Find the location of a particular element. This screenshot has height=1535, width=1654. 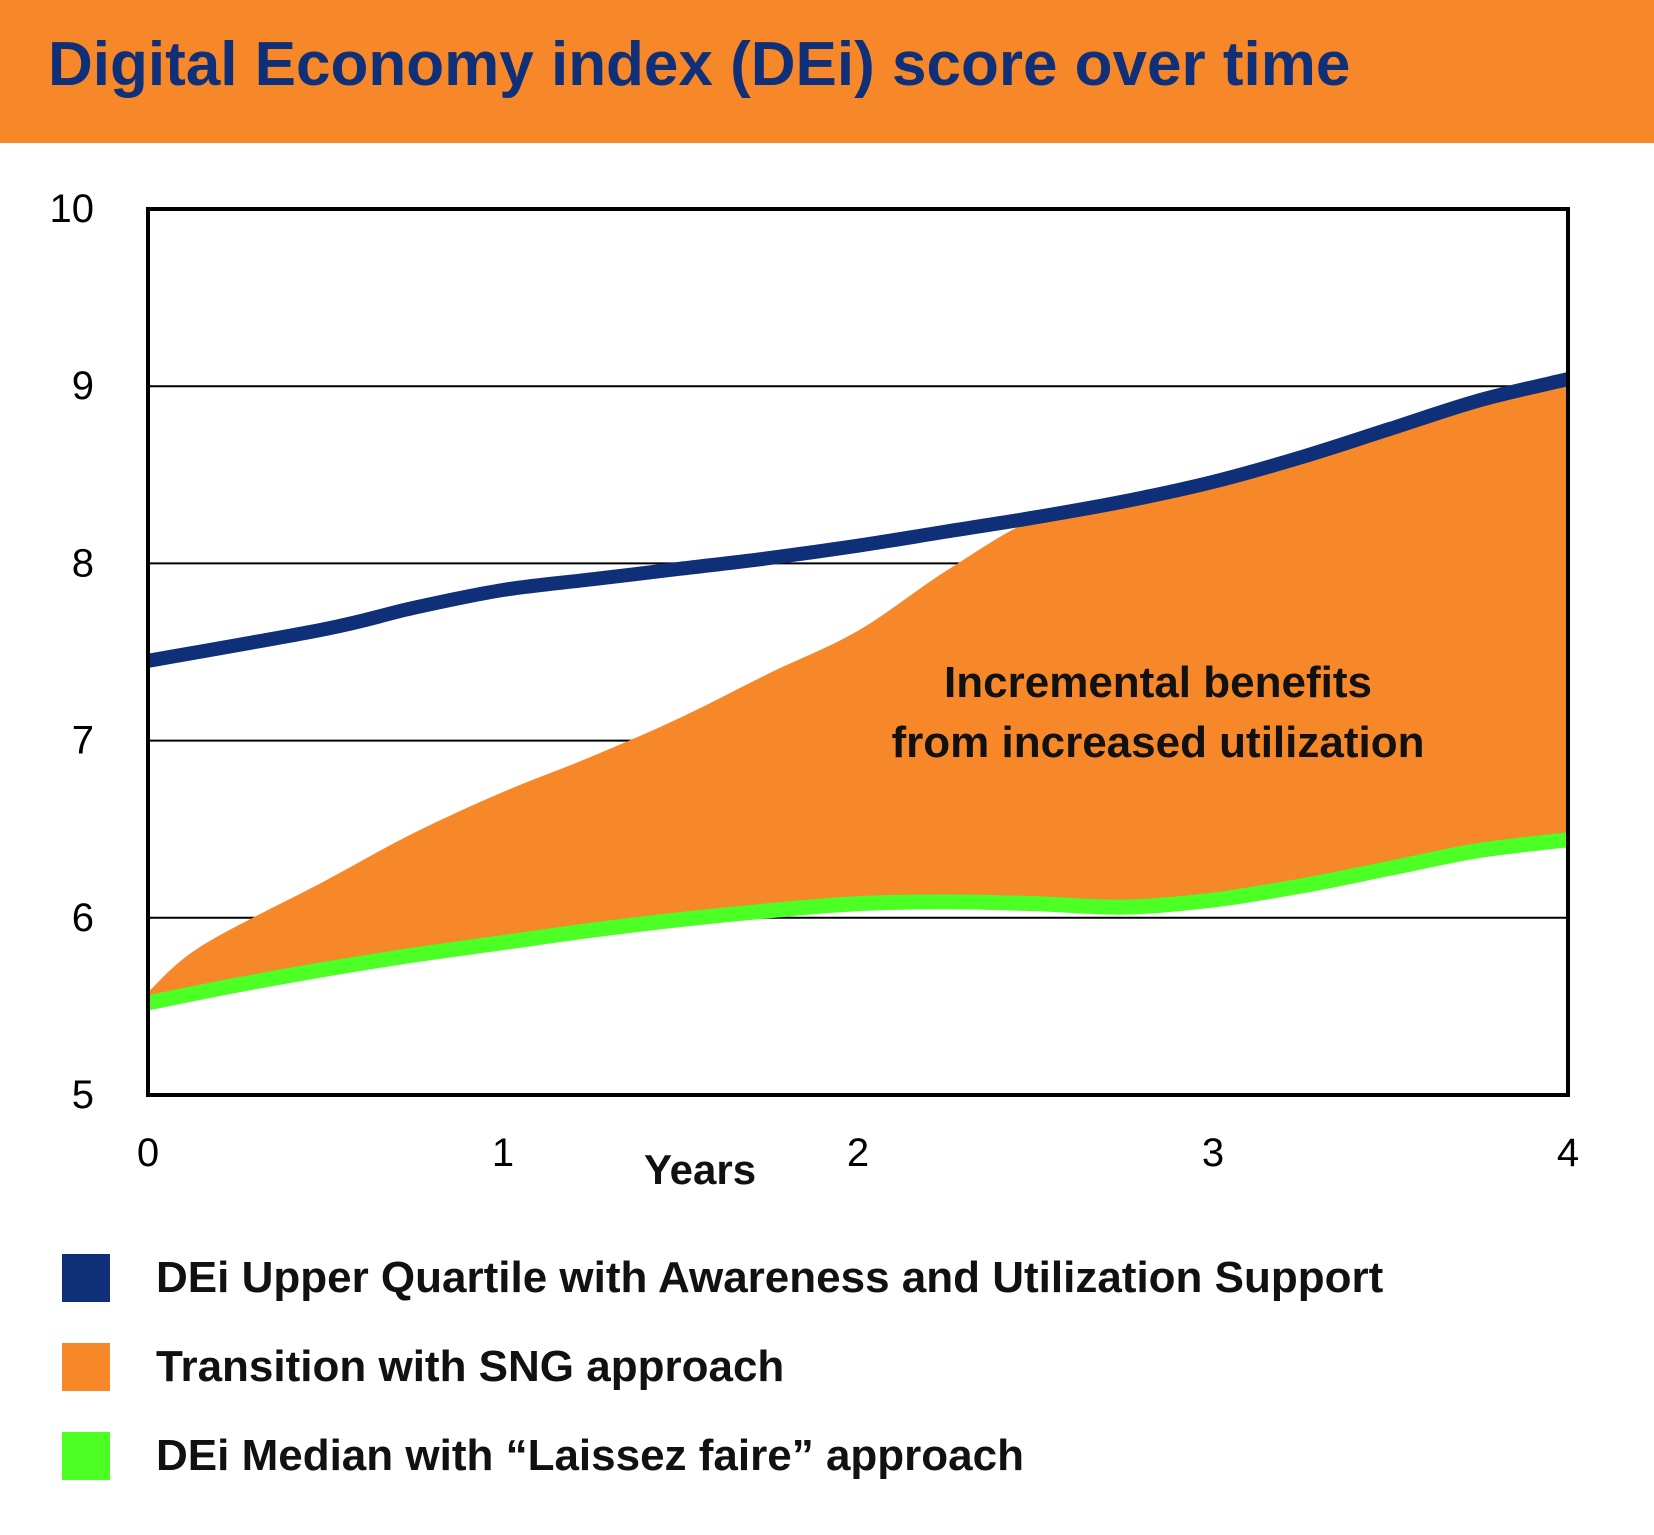

annotation-line-1: Incremental benefits is located at coordinates (1158, 682).